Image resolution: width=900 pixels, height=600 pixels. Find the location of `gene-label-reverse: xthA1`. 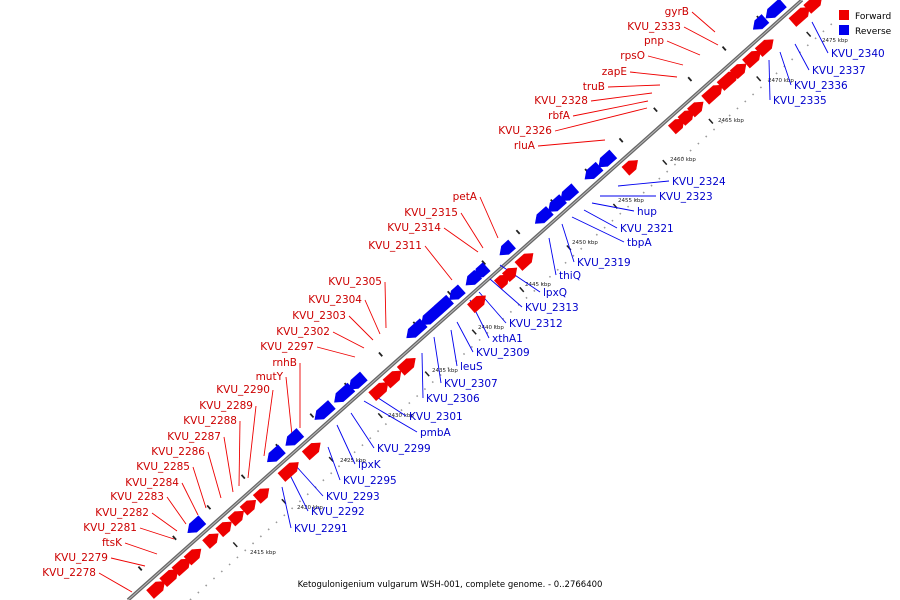

gene-label-reverse: xthA1 is located at coordinates (507, 339).